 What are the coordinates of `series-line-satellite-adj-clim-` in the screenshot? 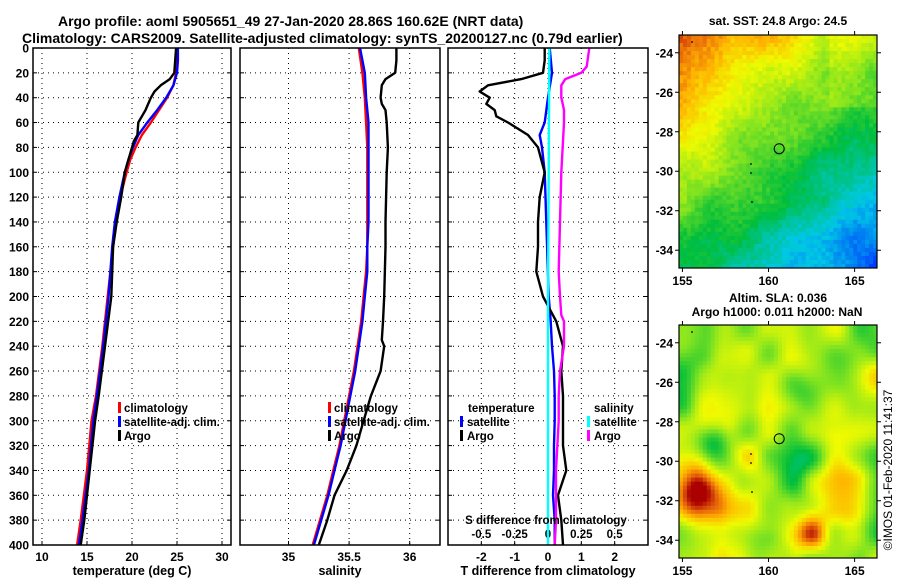 It's located at (341, 296).